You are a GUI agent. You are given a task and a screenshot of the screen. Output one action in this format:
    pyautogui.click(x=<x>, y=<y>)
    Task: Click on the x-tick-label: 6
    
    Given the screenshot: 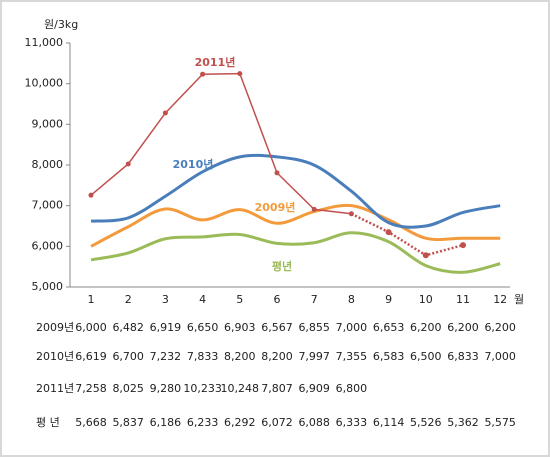 What is the action you would take?
    pyautogui.click(x=277, y=299)
    